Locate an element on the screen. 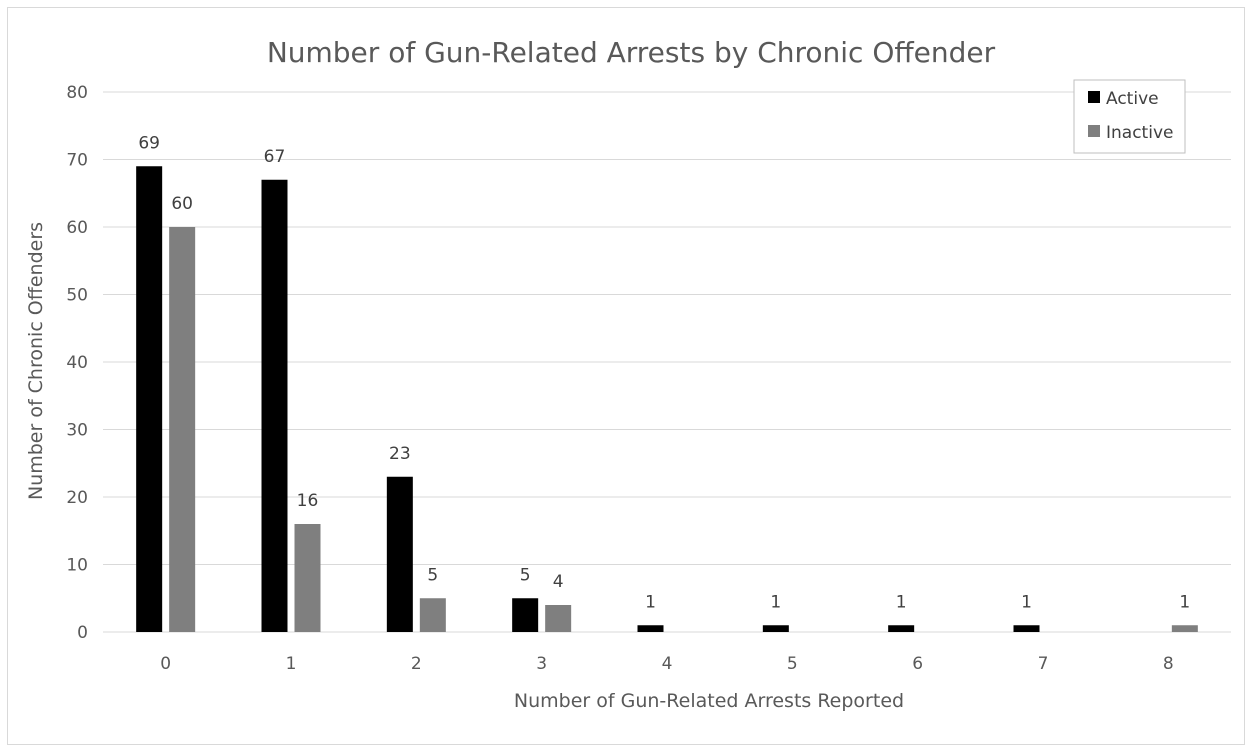 This screenshot has height=753, width=1253. y-tick-label: 50 is located at coordinates (77, 296).